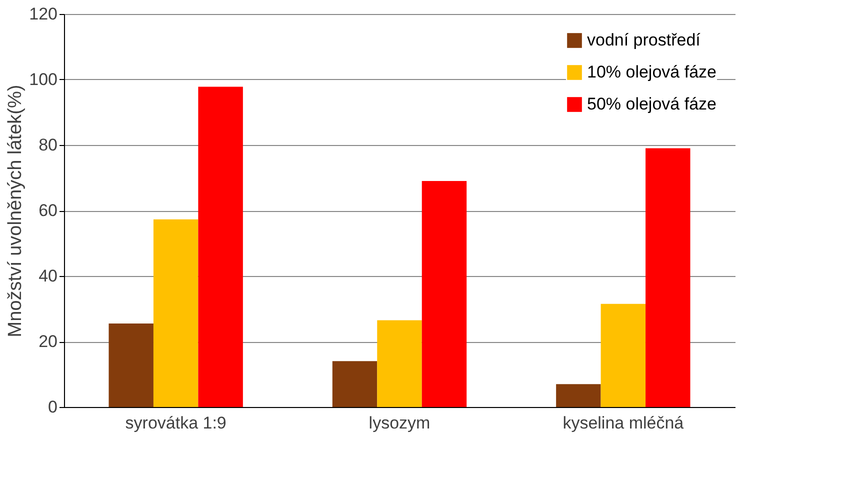 Image resolution: width=855 pixels, height=497 pixels. Describe the element at coordinates (15, 211) in the screenshot. I see `y-axis-title: Množství uvolněných látek(%)` at that location.